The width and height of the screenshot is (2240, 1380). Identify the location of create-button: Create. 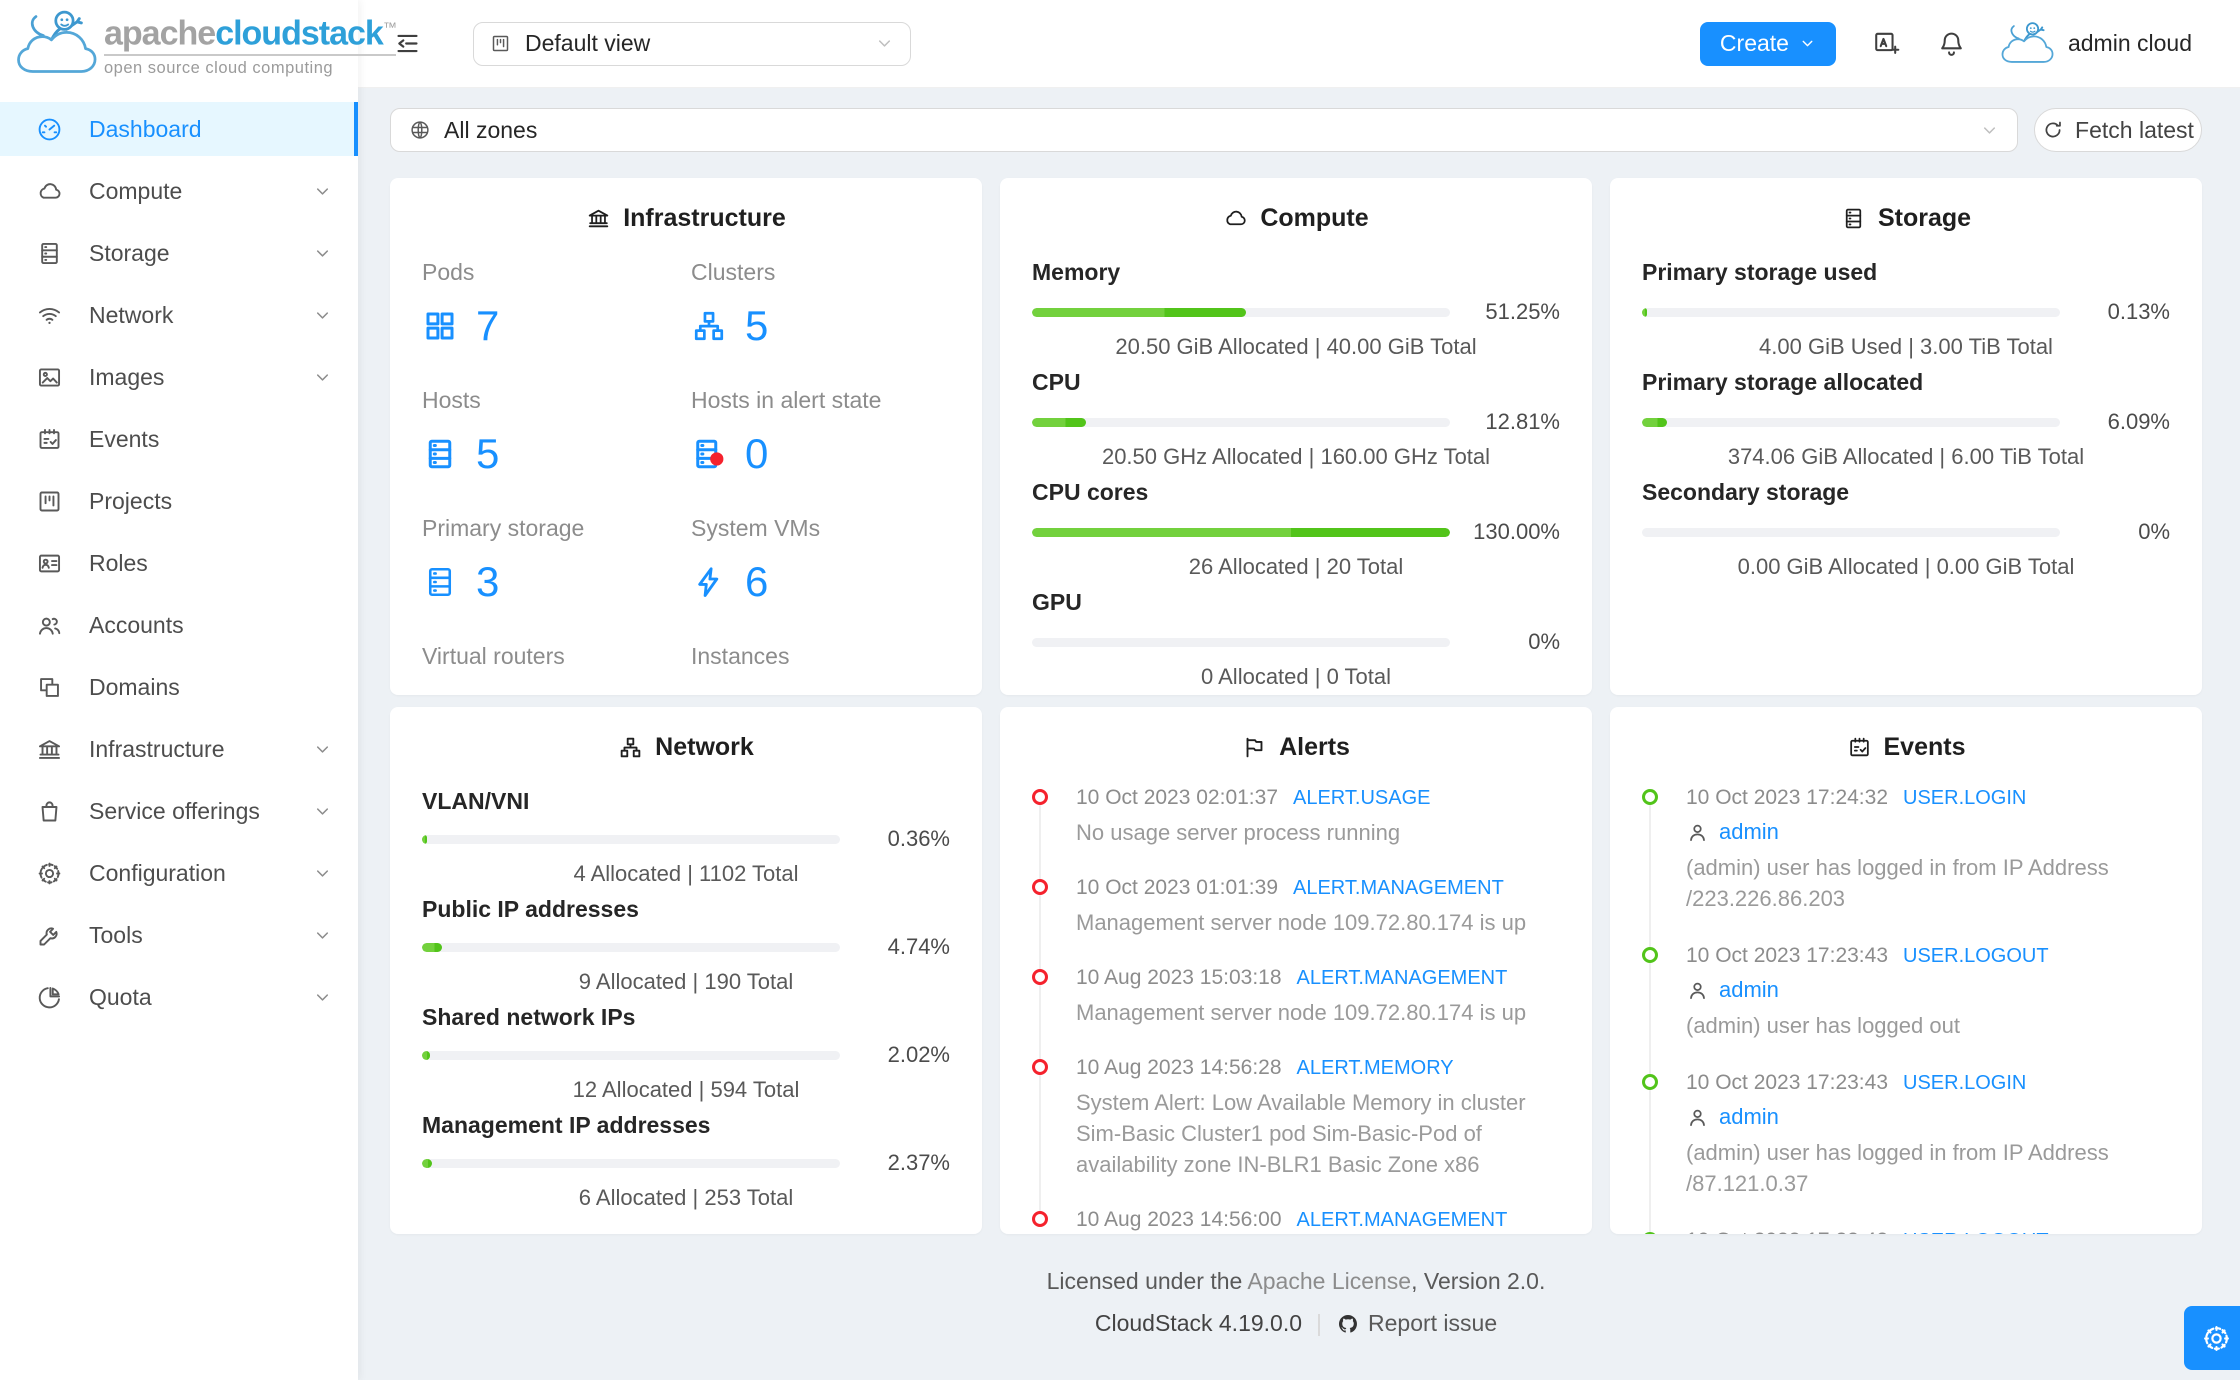
(1767, 43).